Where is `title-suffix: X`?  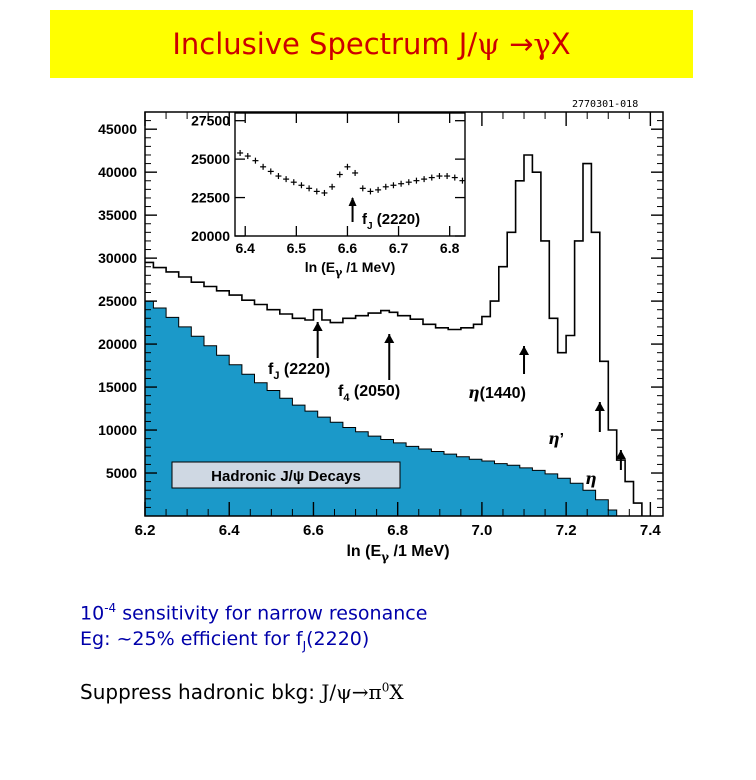
title-suffix: X is located at coordinates (560, 44).